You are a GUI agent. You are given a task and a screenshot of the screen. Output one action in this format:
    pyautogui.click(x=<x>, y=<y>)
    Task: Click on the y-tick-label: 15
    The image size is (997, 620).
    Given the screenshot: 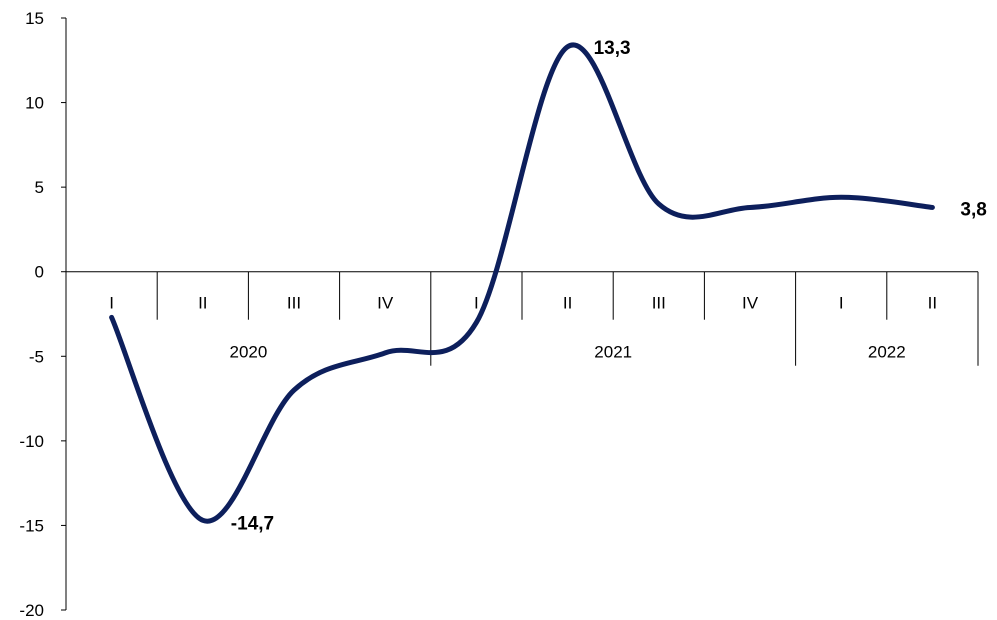 What is the action you would take?
    pyautogui.click(x=34, y=18)
    